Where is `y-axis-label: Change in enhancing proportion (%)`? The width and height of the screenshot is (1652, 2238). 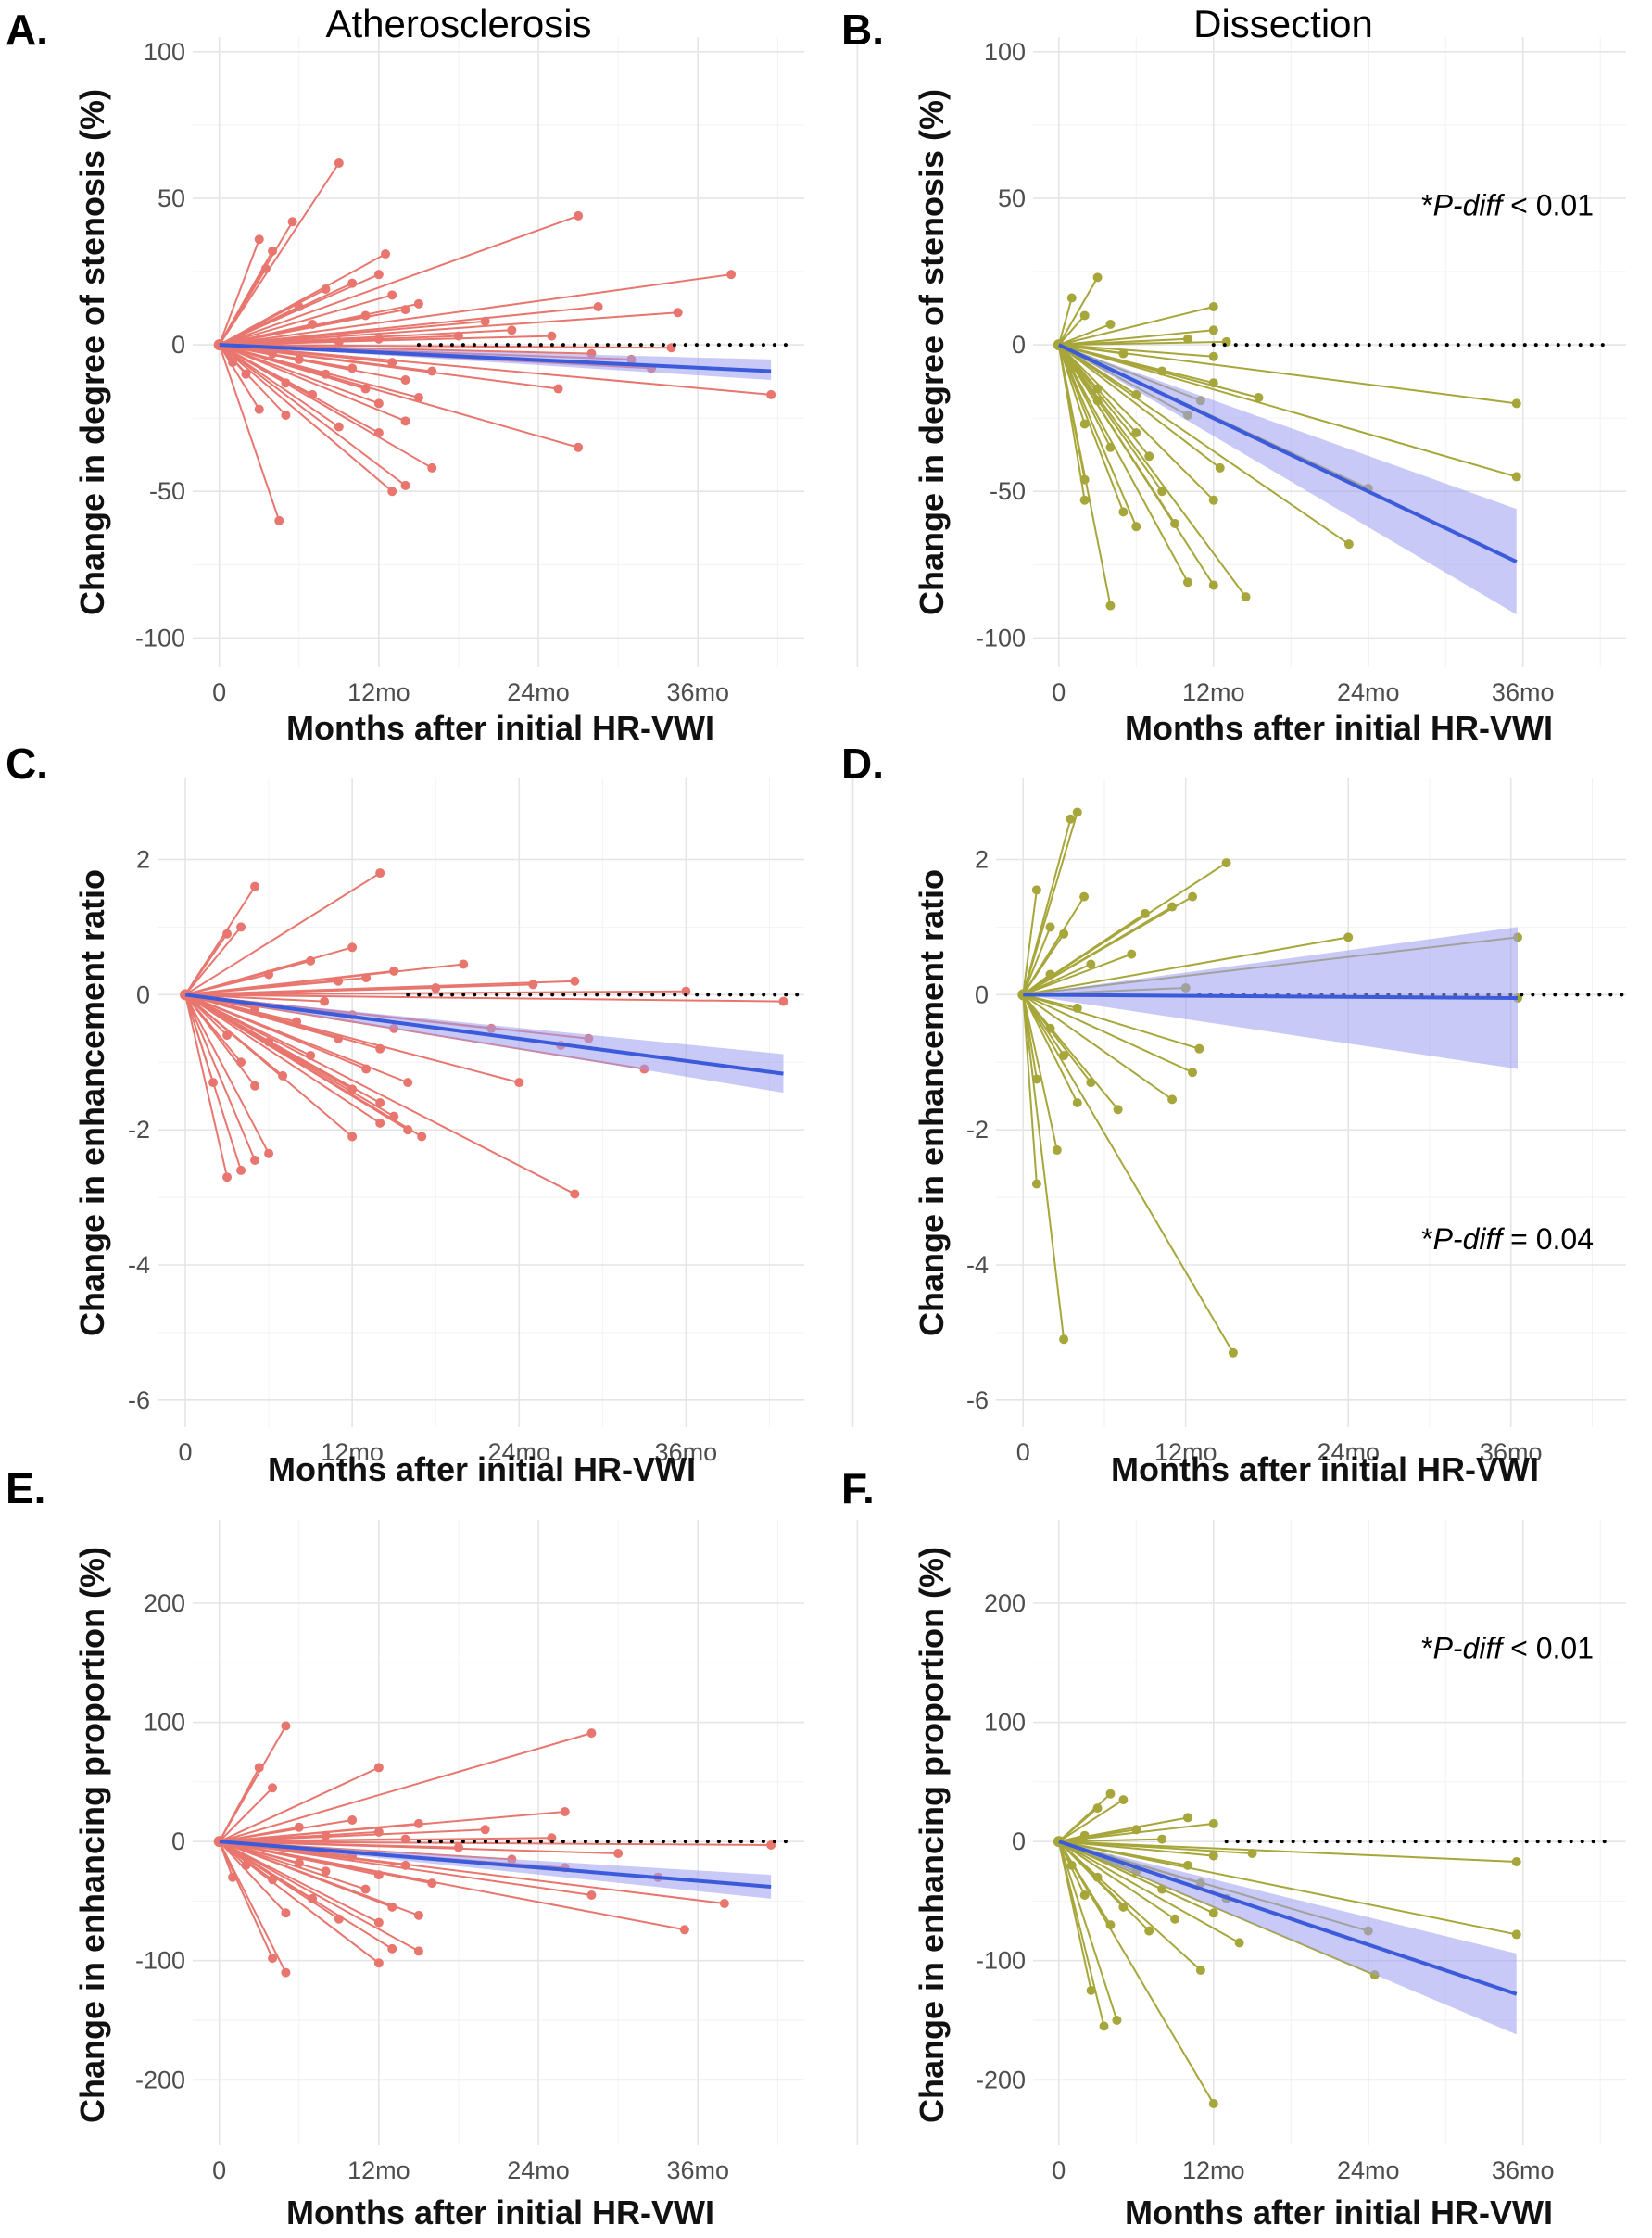
y-axis-label: Change in enhancing proportion (%) is located at coordinates (932, 1835).